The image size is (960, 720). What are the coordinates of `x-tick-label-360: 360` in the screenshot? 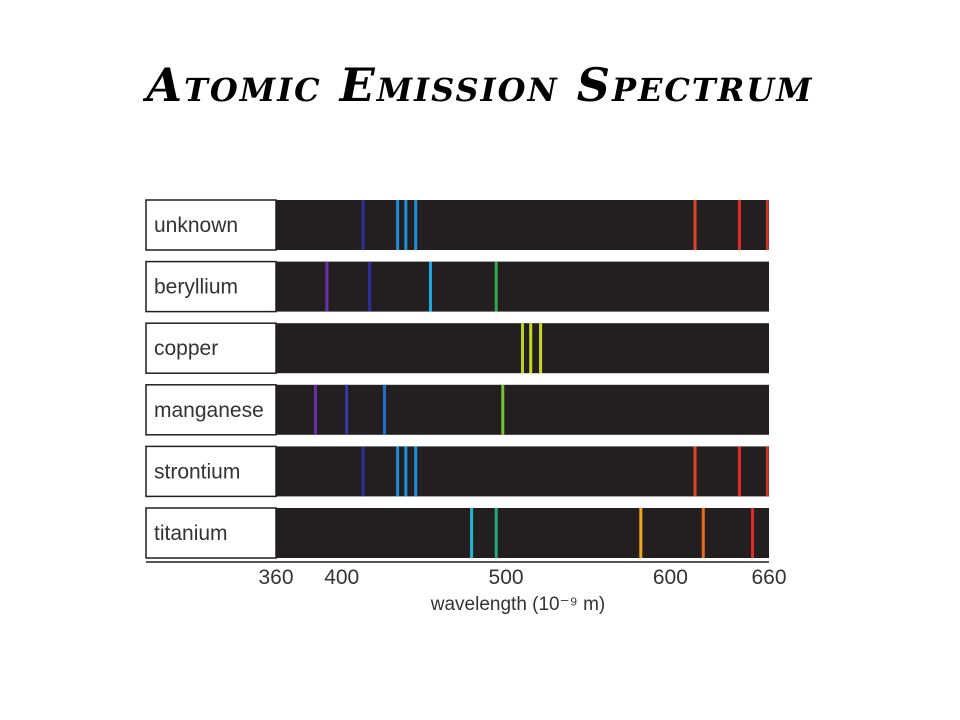 It's located at (275, 577).